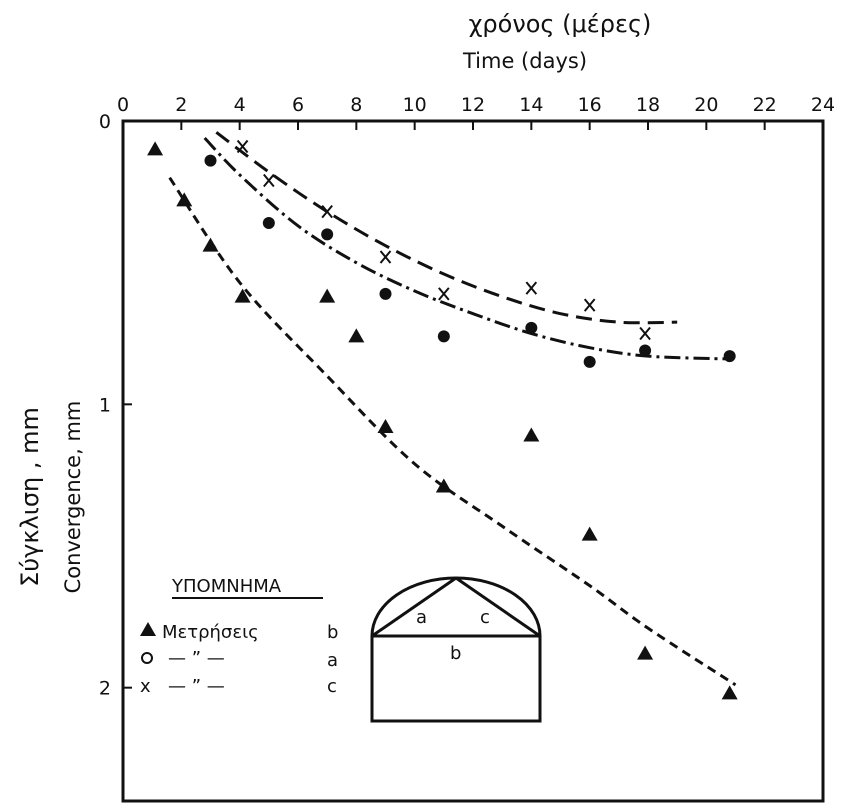  I want to click on x-tick-label: 10, so click(415, 105).